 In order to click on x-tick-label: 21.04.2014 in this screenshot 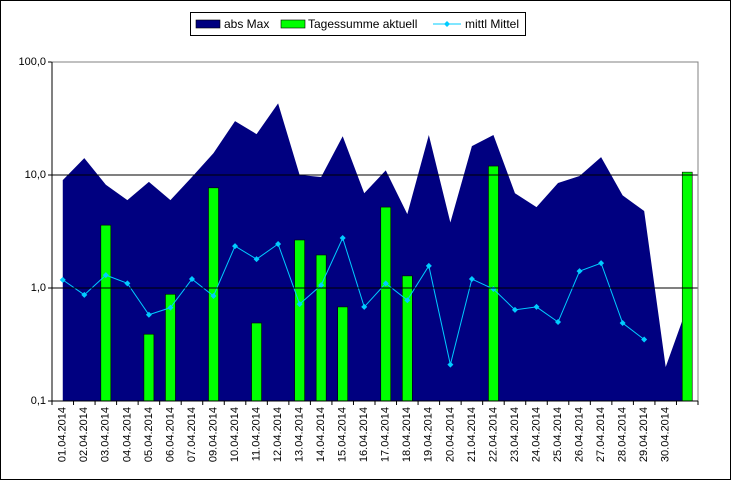, I will do `click(472, 434)`.